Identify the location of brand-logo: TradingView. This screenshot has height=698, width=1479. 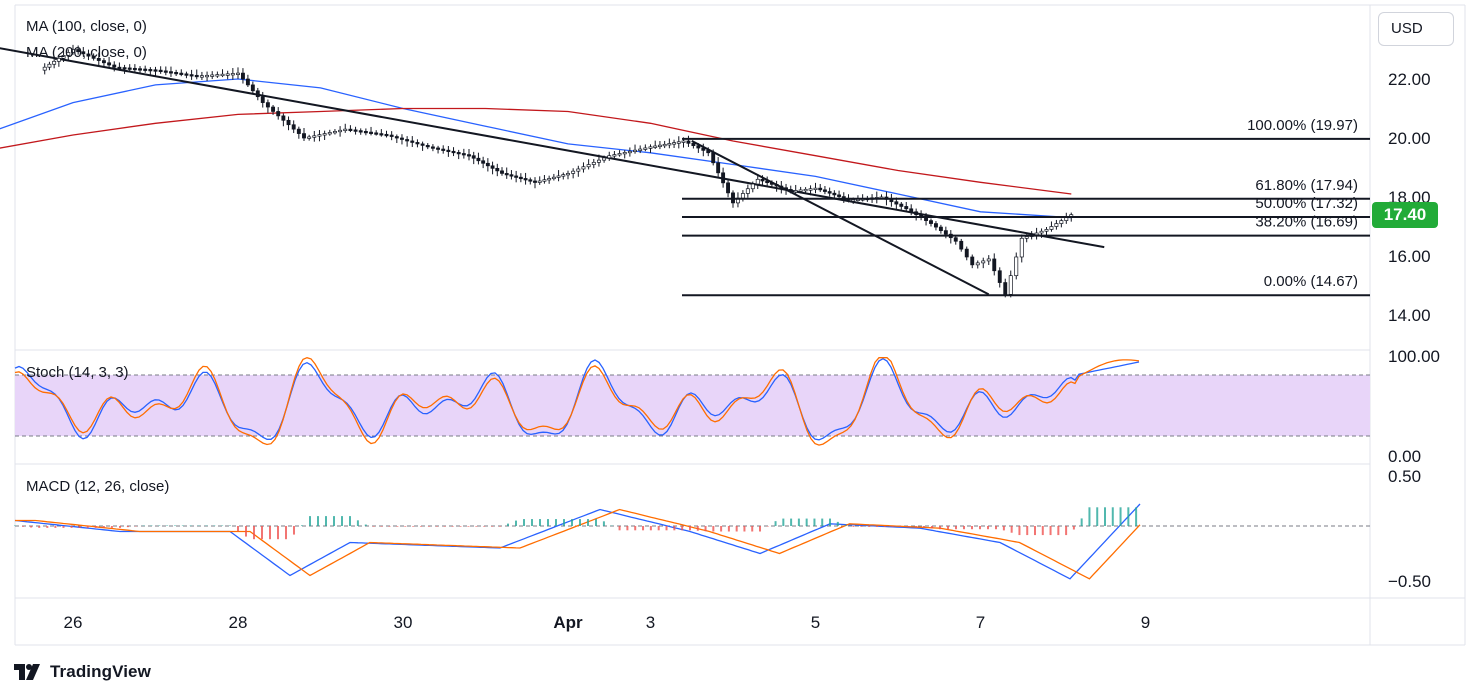
(82, 672).